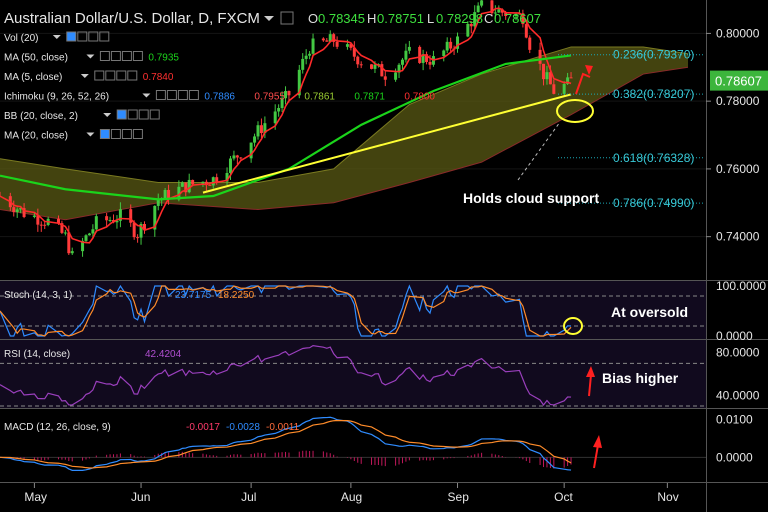 The image size is (768, 512). Describe the element at coordinates (140, 497) in the screenshot. I see `month-label: Jun` at that location.